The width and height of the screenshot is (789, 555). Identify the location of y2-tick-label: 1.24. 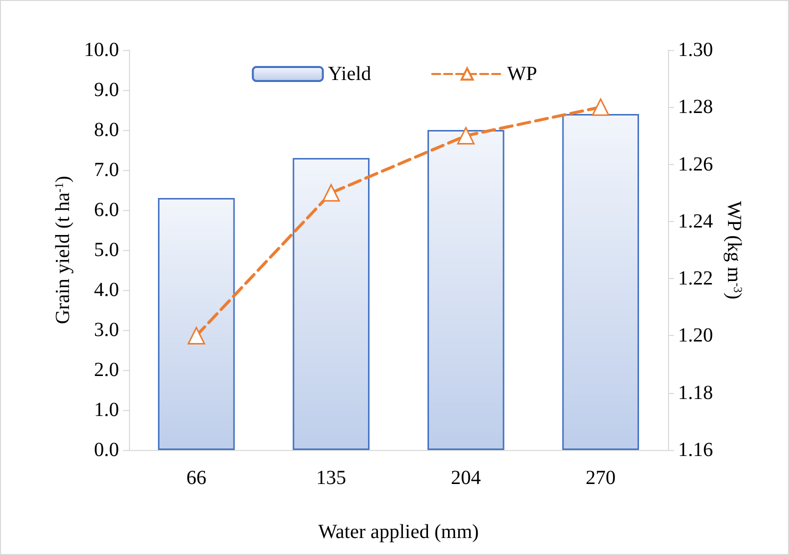
(695, 221).